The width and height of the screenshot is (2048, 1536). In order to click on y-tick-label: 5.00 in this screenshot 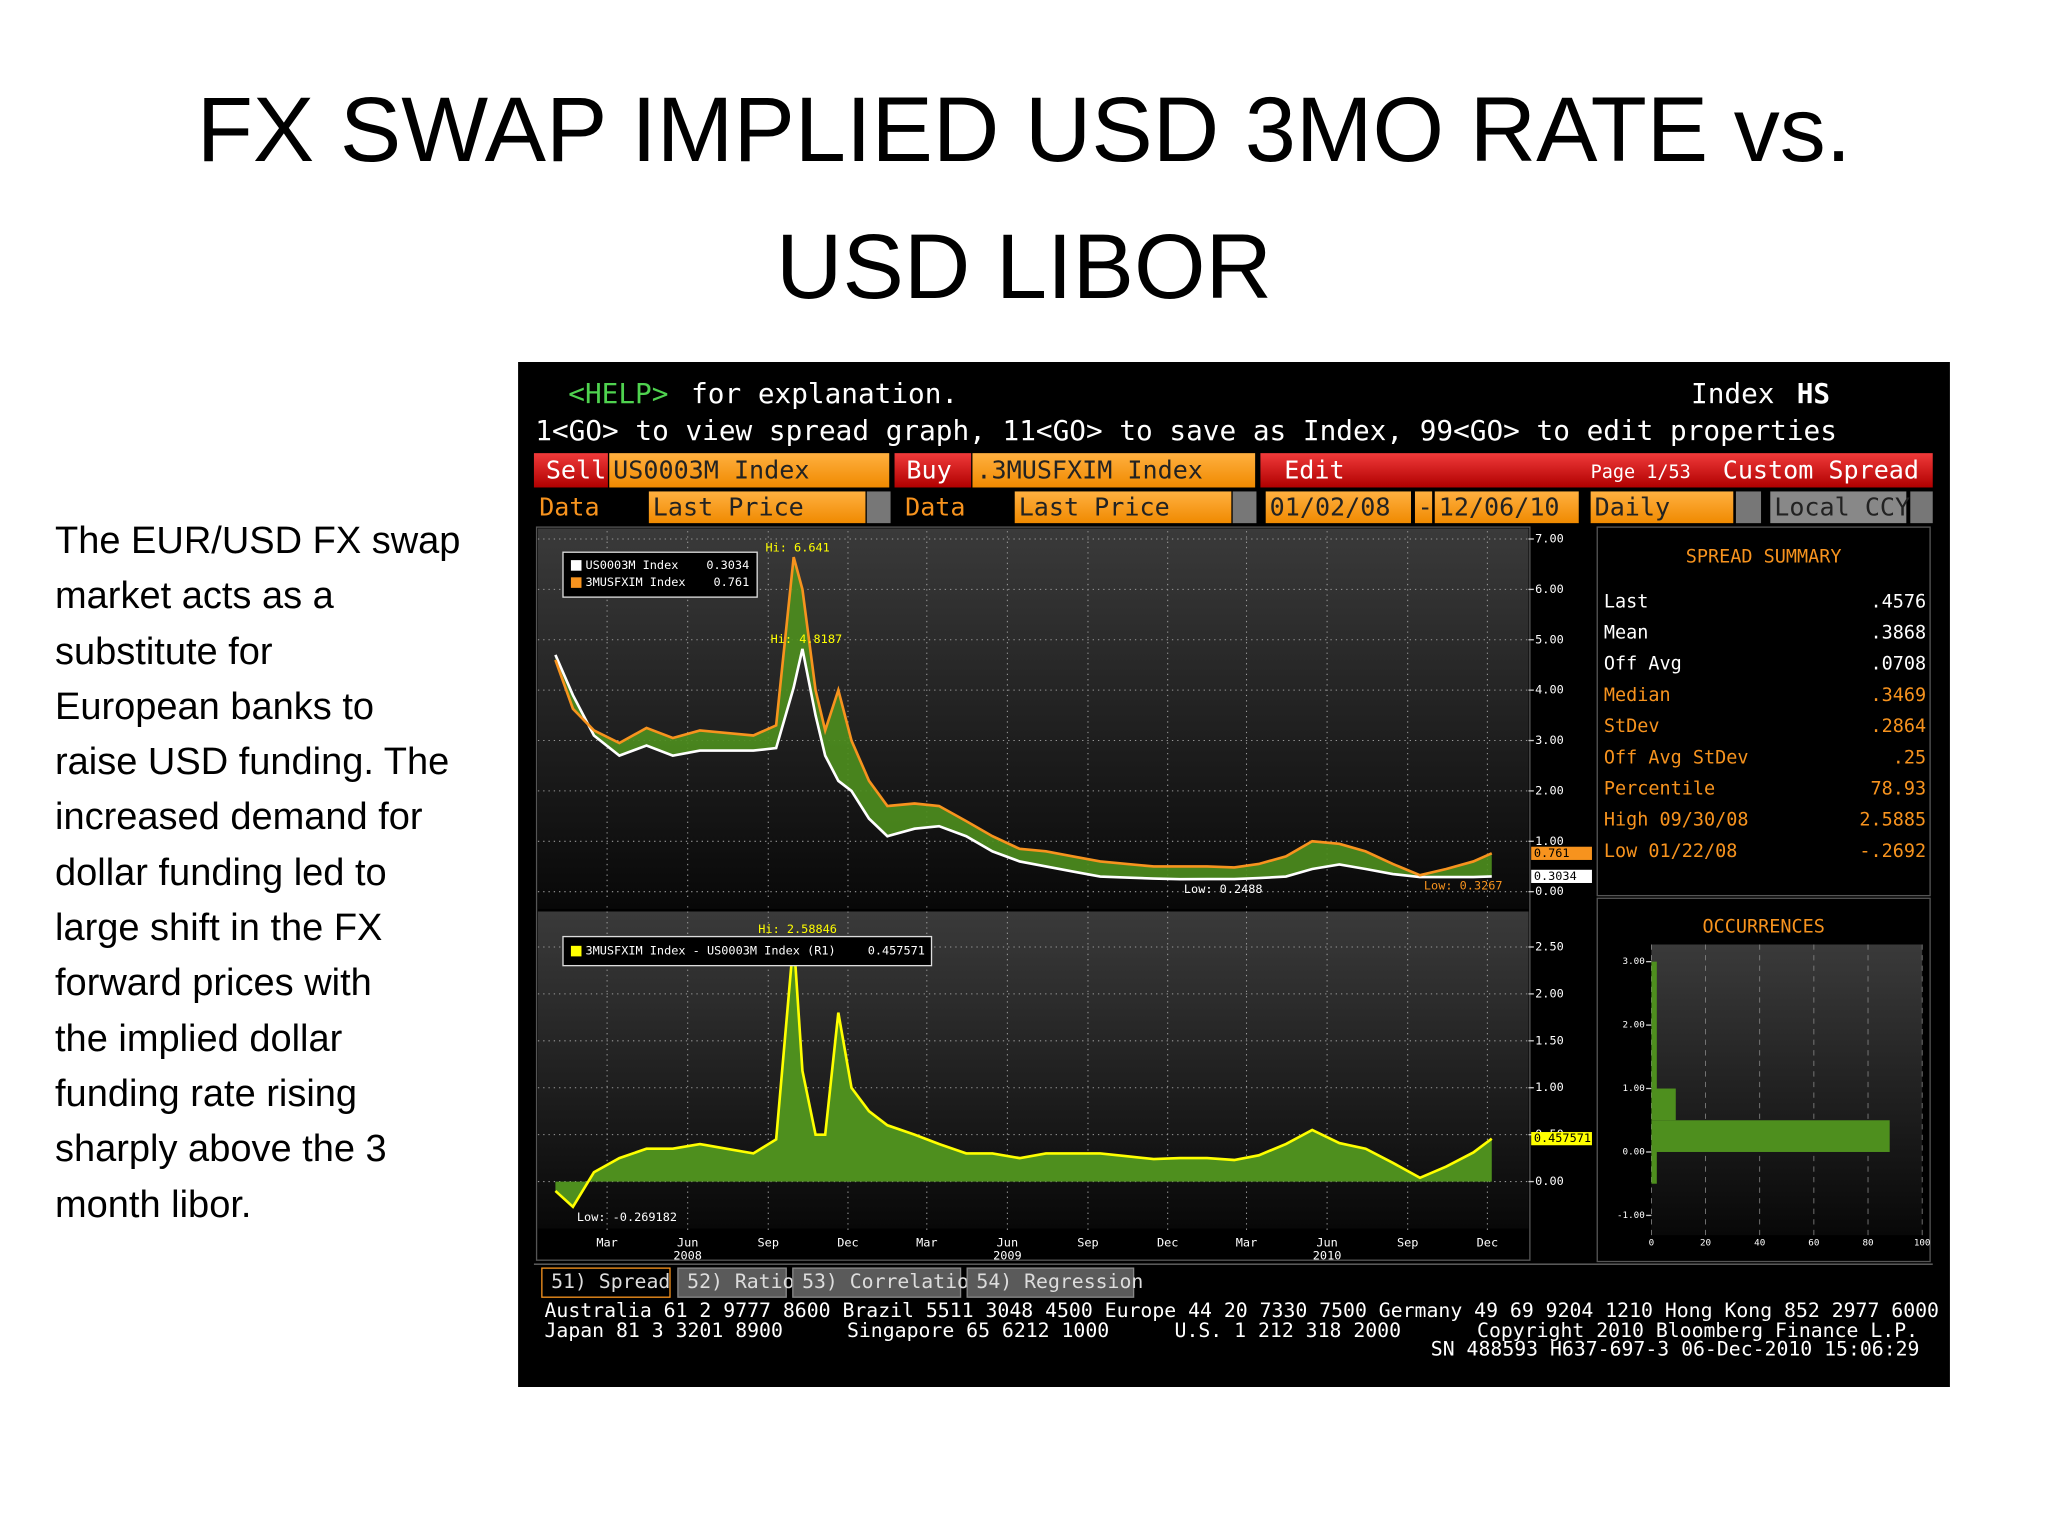, I will do `click(1549, 639)`.